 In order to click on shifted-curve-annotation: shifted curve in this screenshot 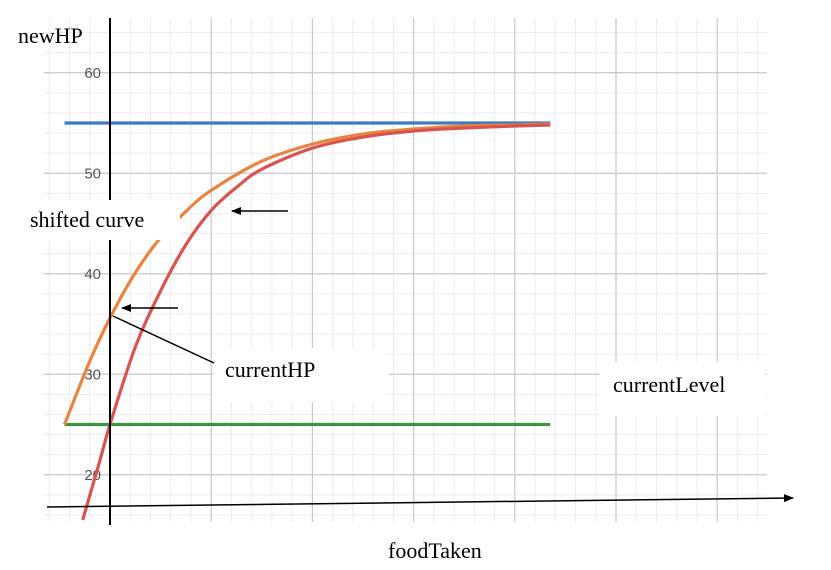, I will do `click(87, 219)`.